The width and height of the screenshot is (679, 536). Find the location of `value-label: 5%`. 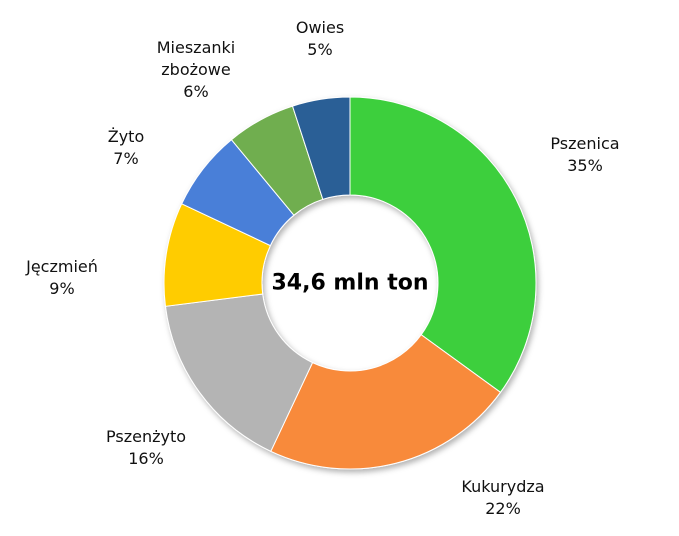

value-label: 5% is located at coordinates (320, 49).